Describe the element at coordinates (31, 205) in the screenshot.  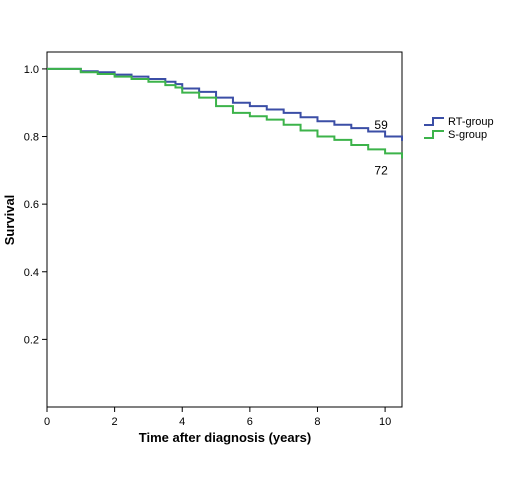
I see `y-tick-label: 0.6` at that location.